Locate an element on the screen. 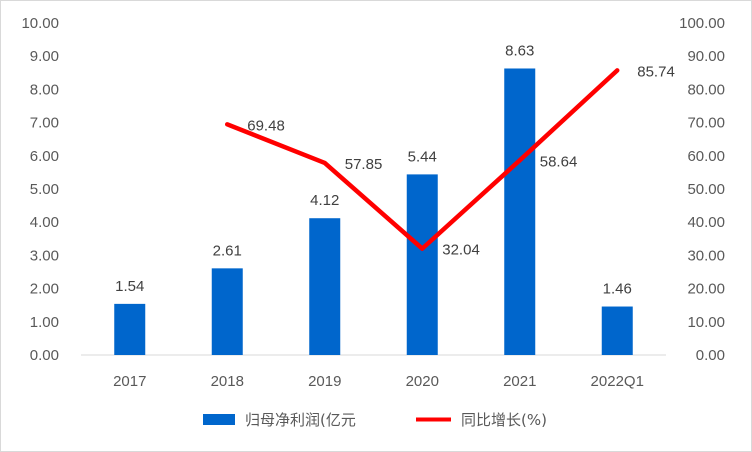 The height and width of the screenshot is (452, 752). legend: 归母净利润(亿元 同比增长(%) is located at coordinates (375, 420).